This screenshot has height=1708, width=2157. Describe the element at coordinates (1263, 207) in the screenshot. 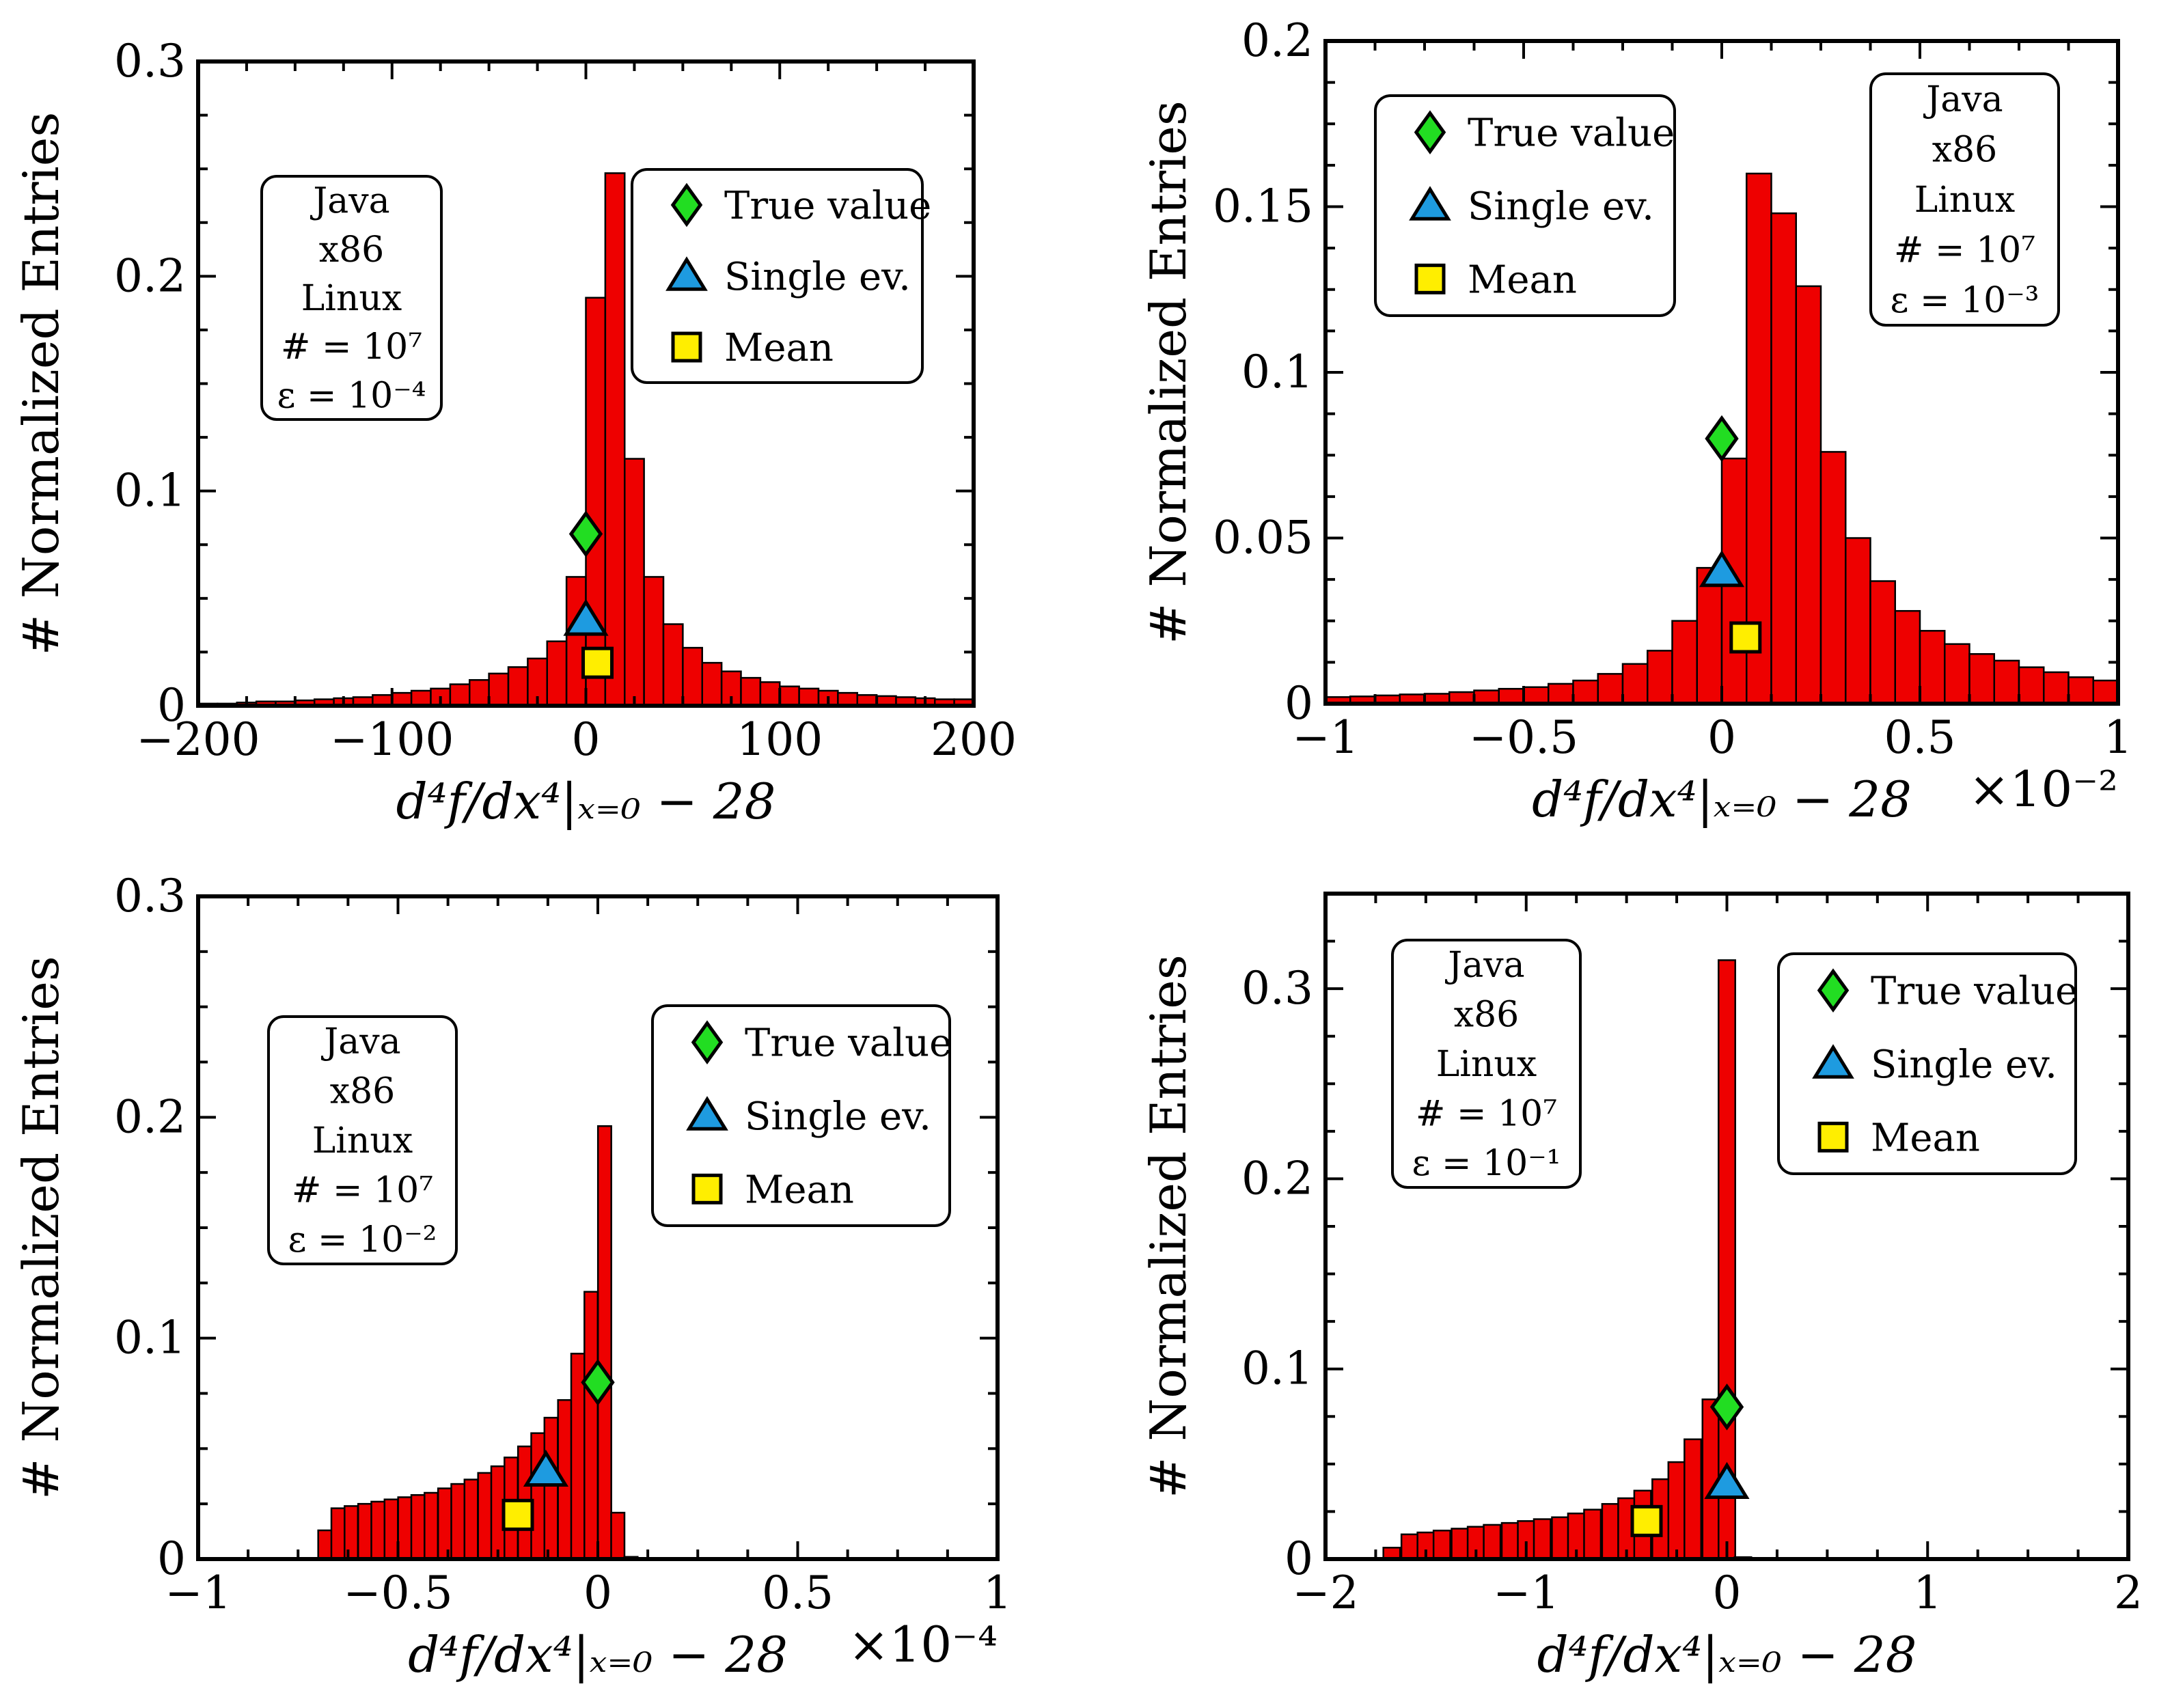

I see `y-tick-label: 0.15` at that location.